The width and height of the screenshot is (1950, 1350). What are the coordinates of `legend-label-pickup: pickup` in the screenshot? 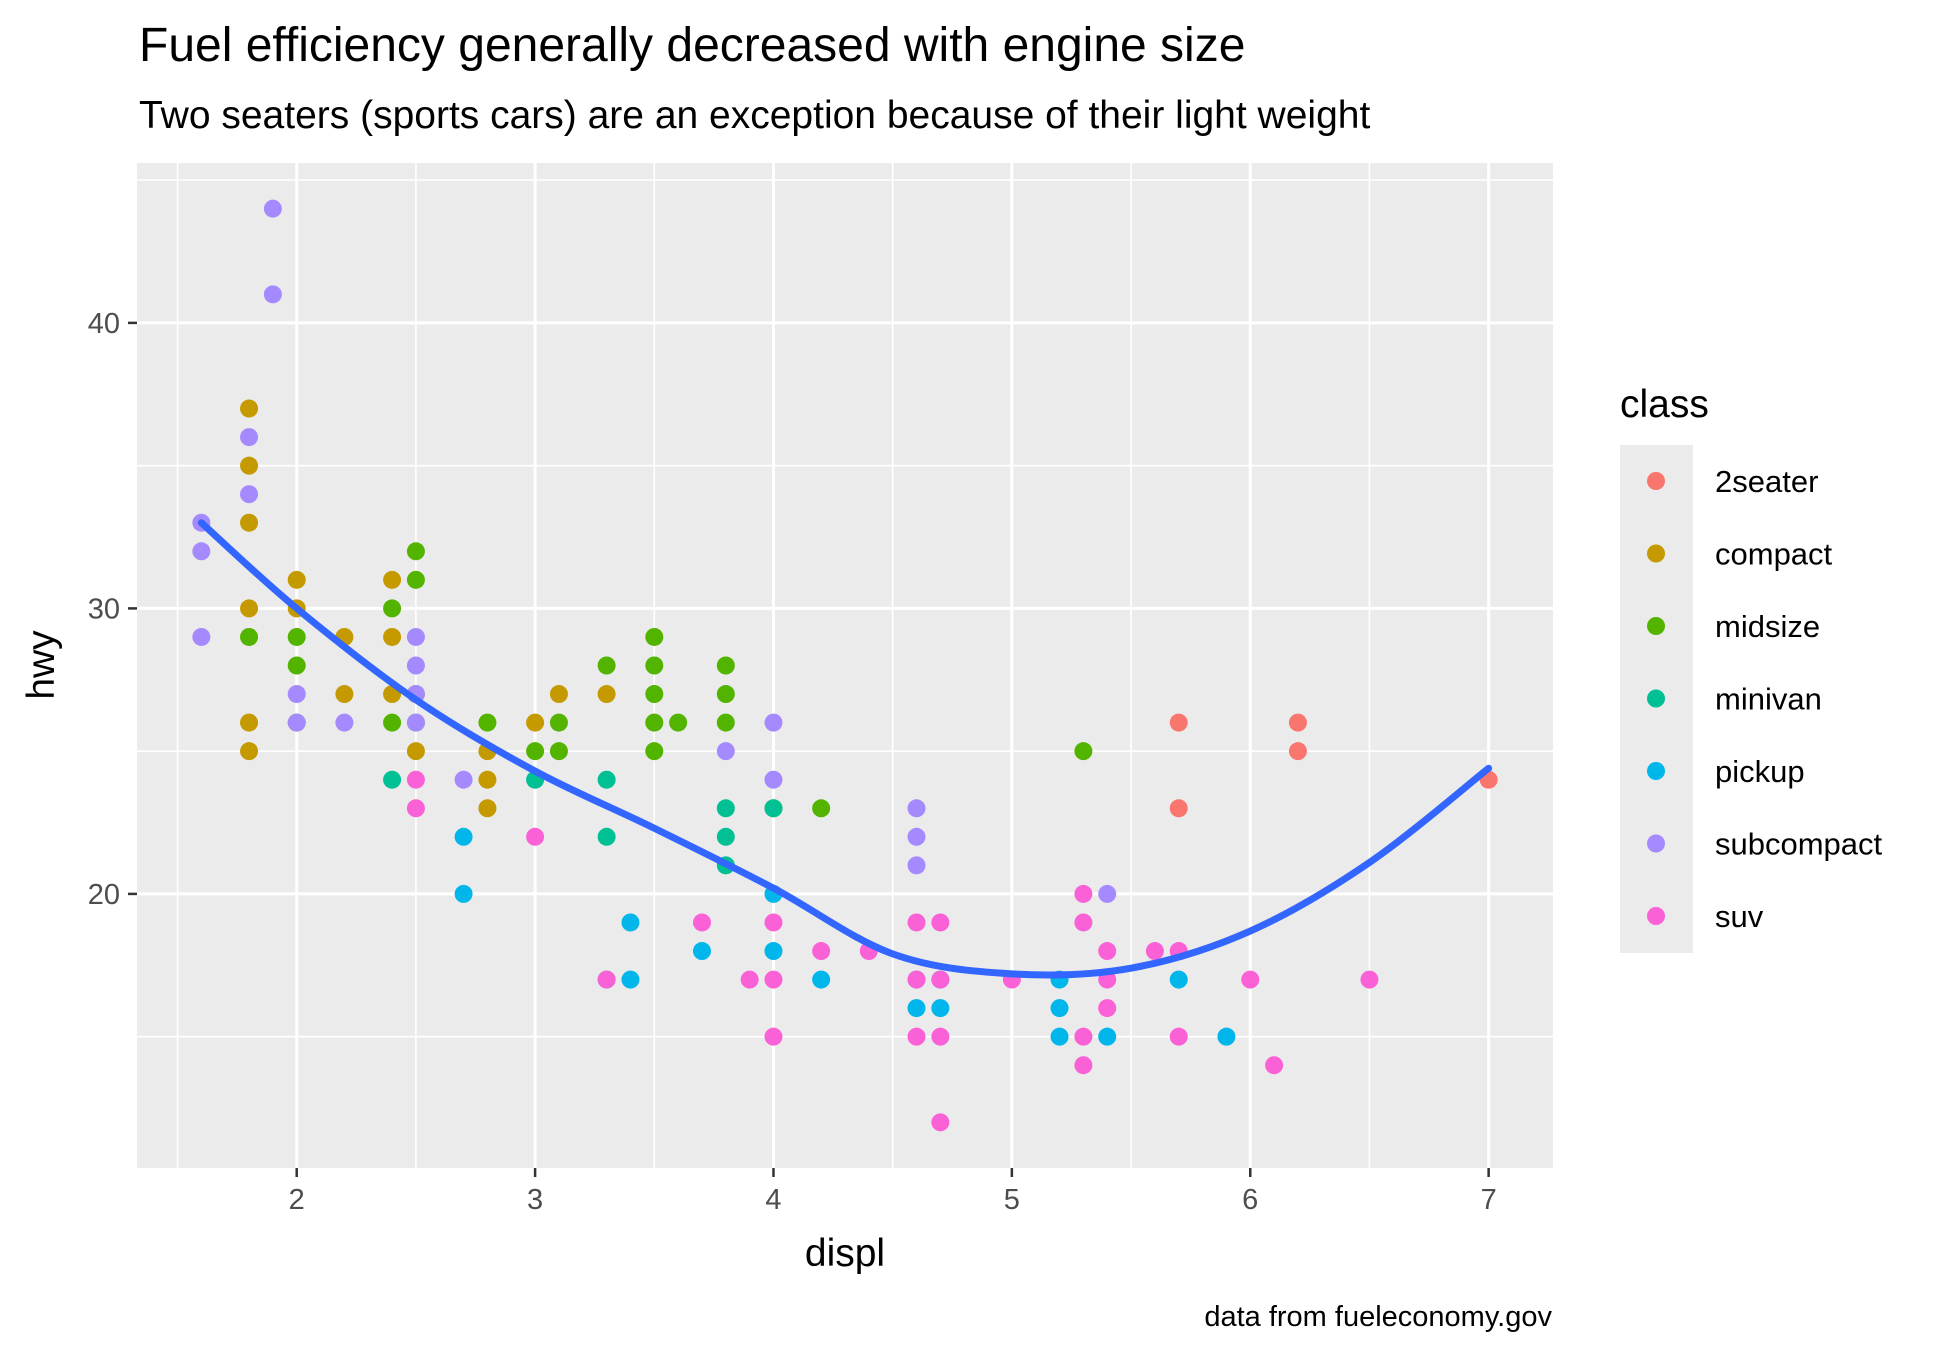 It's located at (1760, 771).